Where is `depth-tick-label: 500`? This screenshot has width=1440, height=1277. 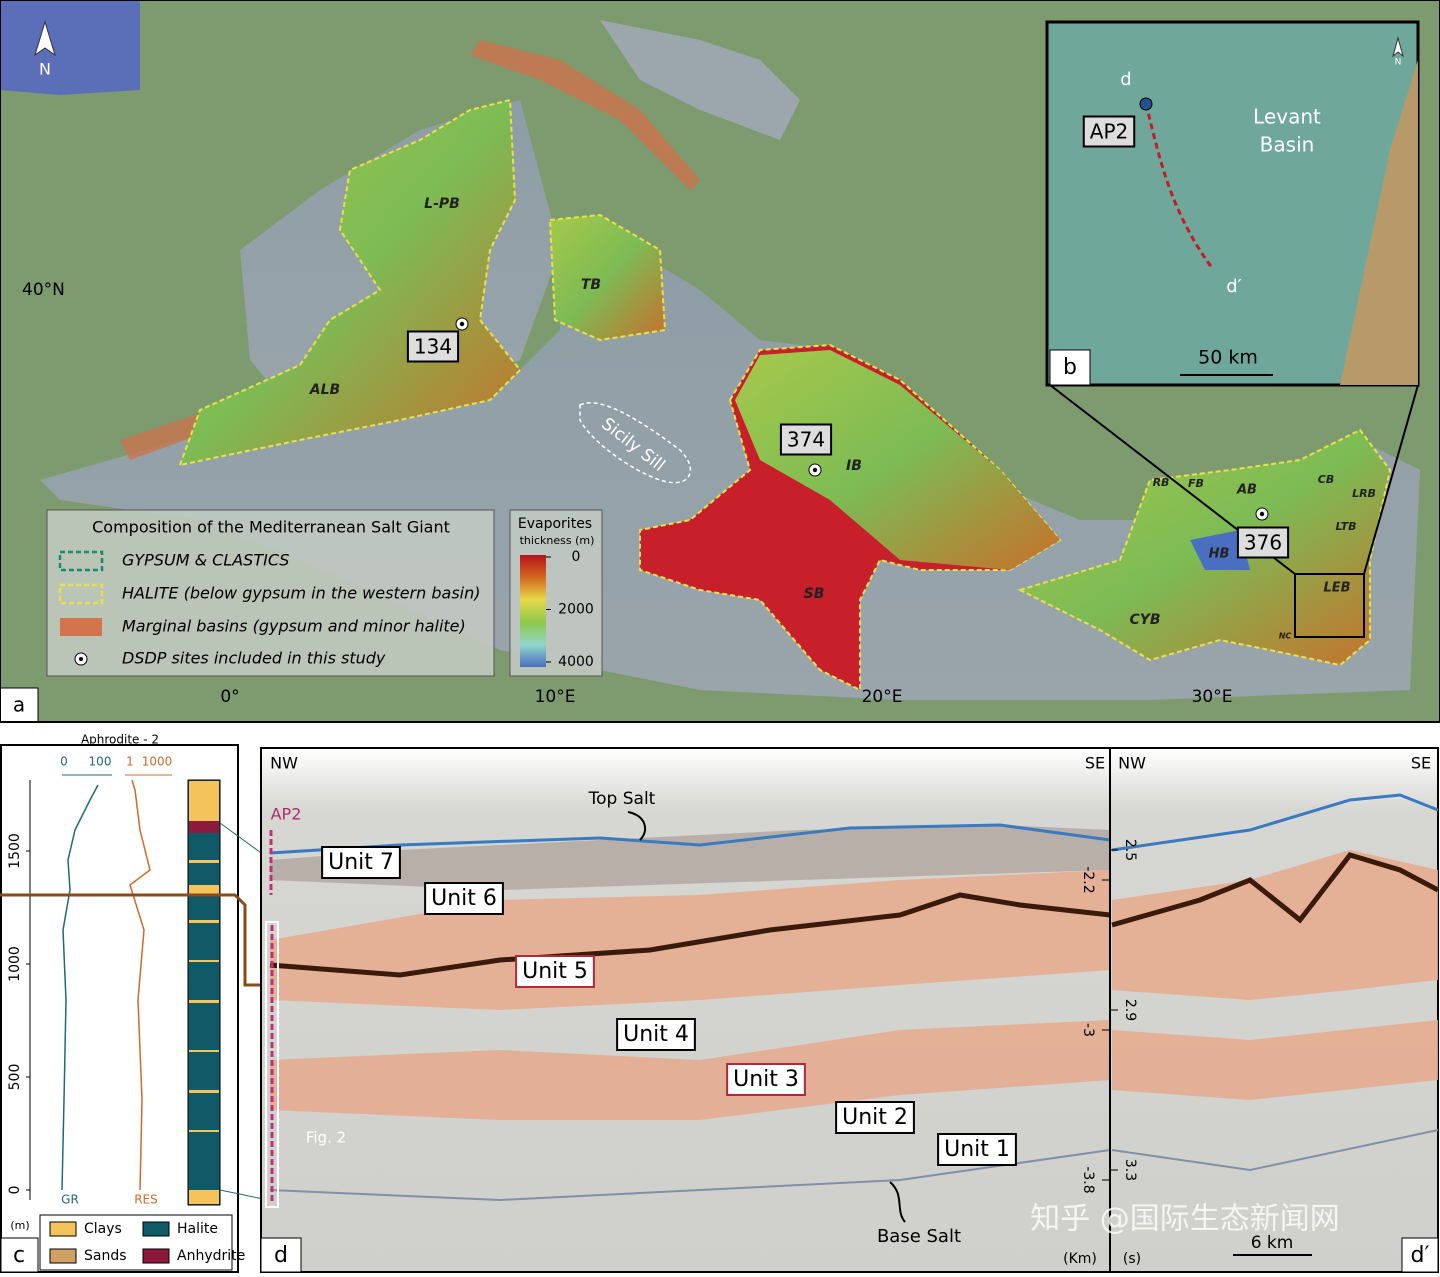
depth-tick-label: 500 is located at coordinates (15, 1077).